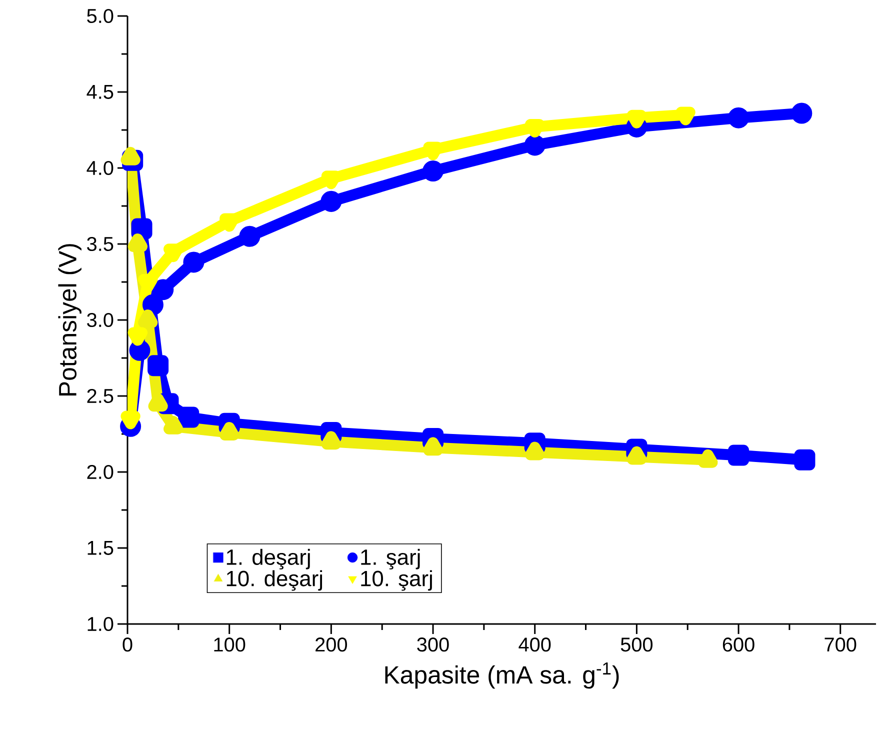  What do you see at coordinates (534, 645) in the screenshot?
I see `x-tick-label: 400` at bounding box center [534, 645].